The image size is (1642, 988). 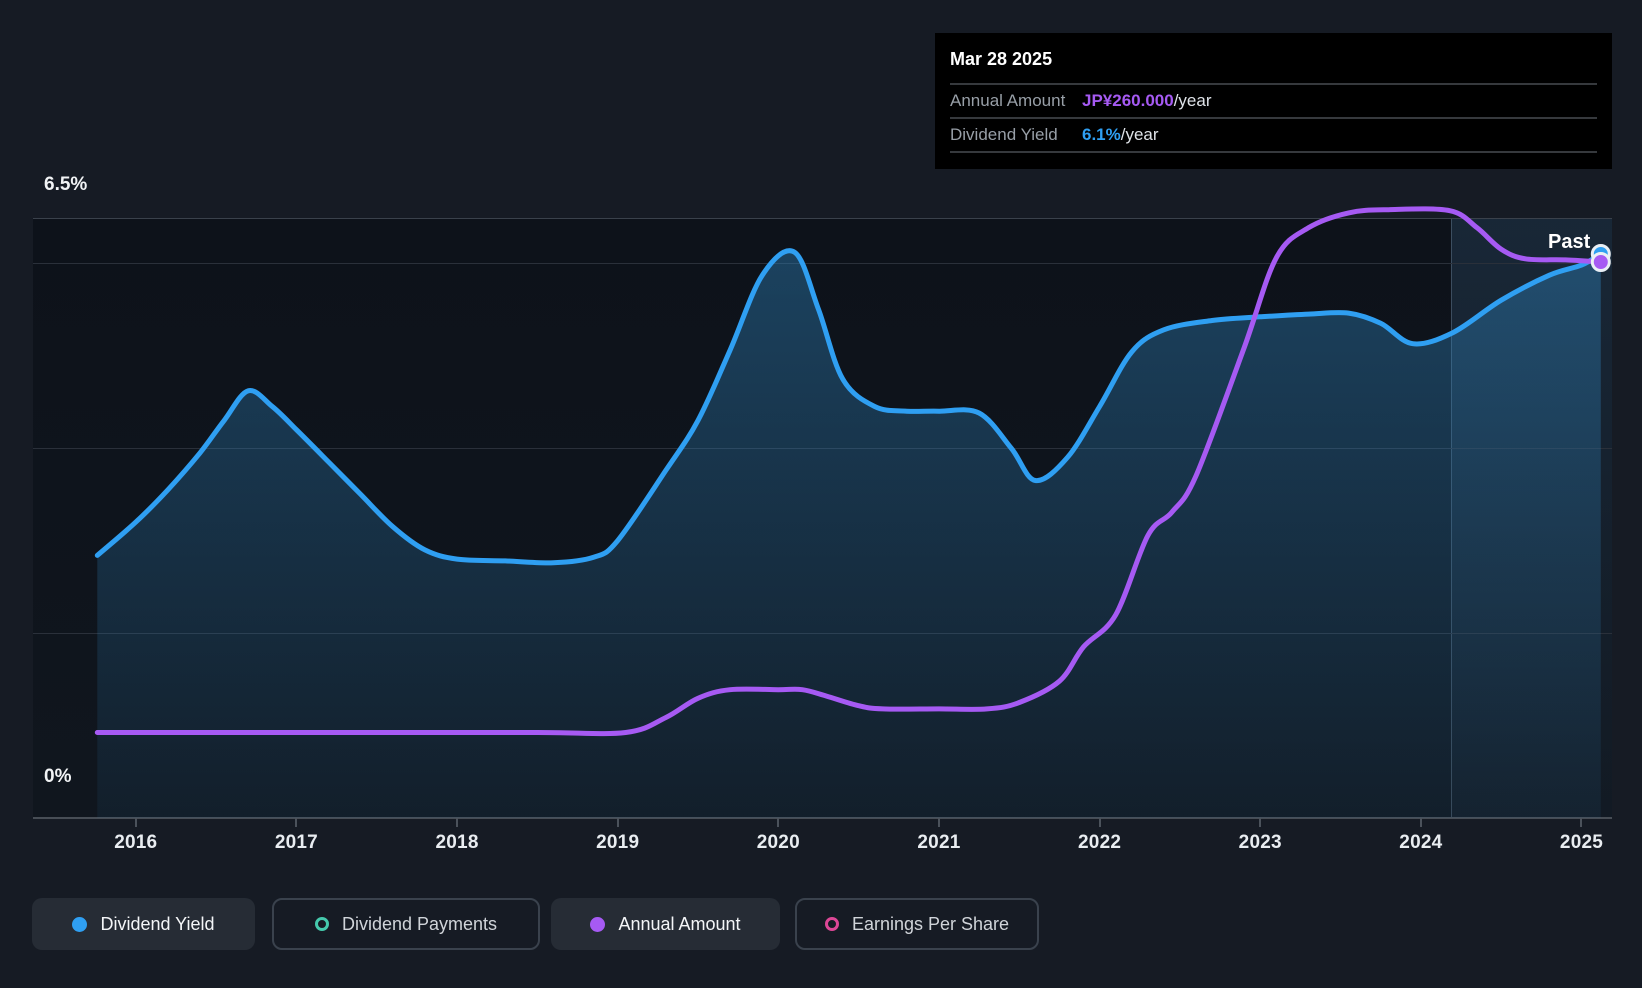 I want to click on legend-button-earnings-per-share: Earnings Per Share, so click(x=917, y=924).